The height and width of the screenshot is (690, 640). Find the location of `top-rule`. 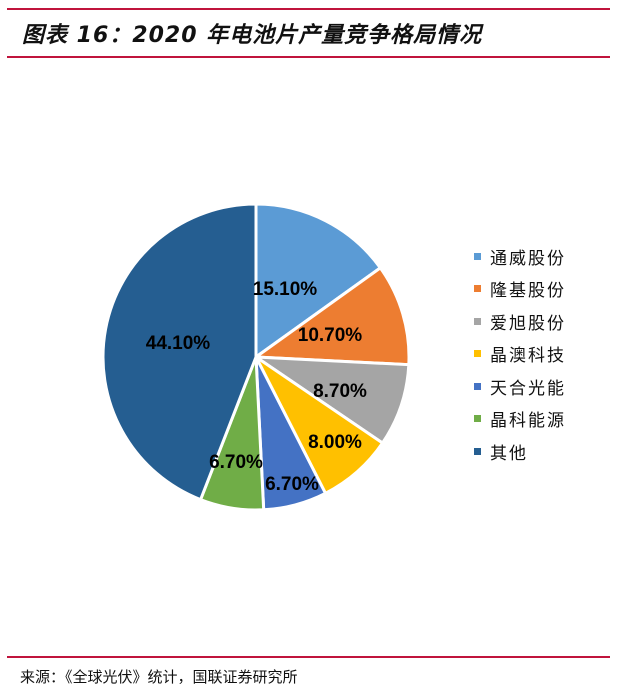

top-rule is located at coordinates (308, 9).